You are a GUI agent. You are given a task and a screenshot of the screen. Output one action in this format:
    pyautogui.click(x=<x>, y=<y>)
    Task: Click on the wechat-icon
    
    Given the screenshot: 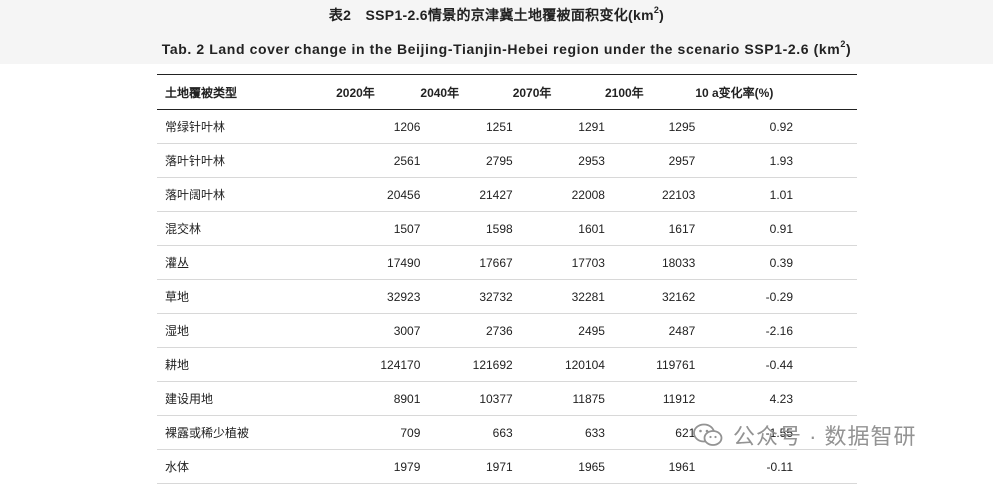 What is the action you would take?
    pyautogui.click(x=708, y=434)
    